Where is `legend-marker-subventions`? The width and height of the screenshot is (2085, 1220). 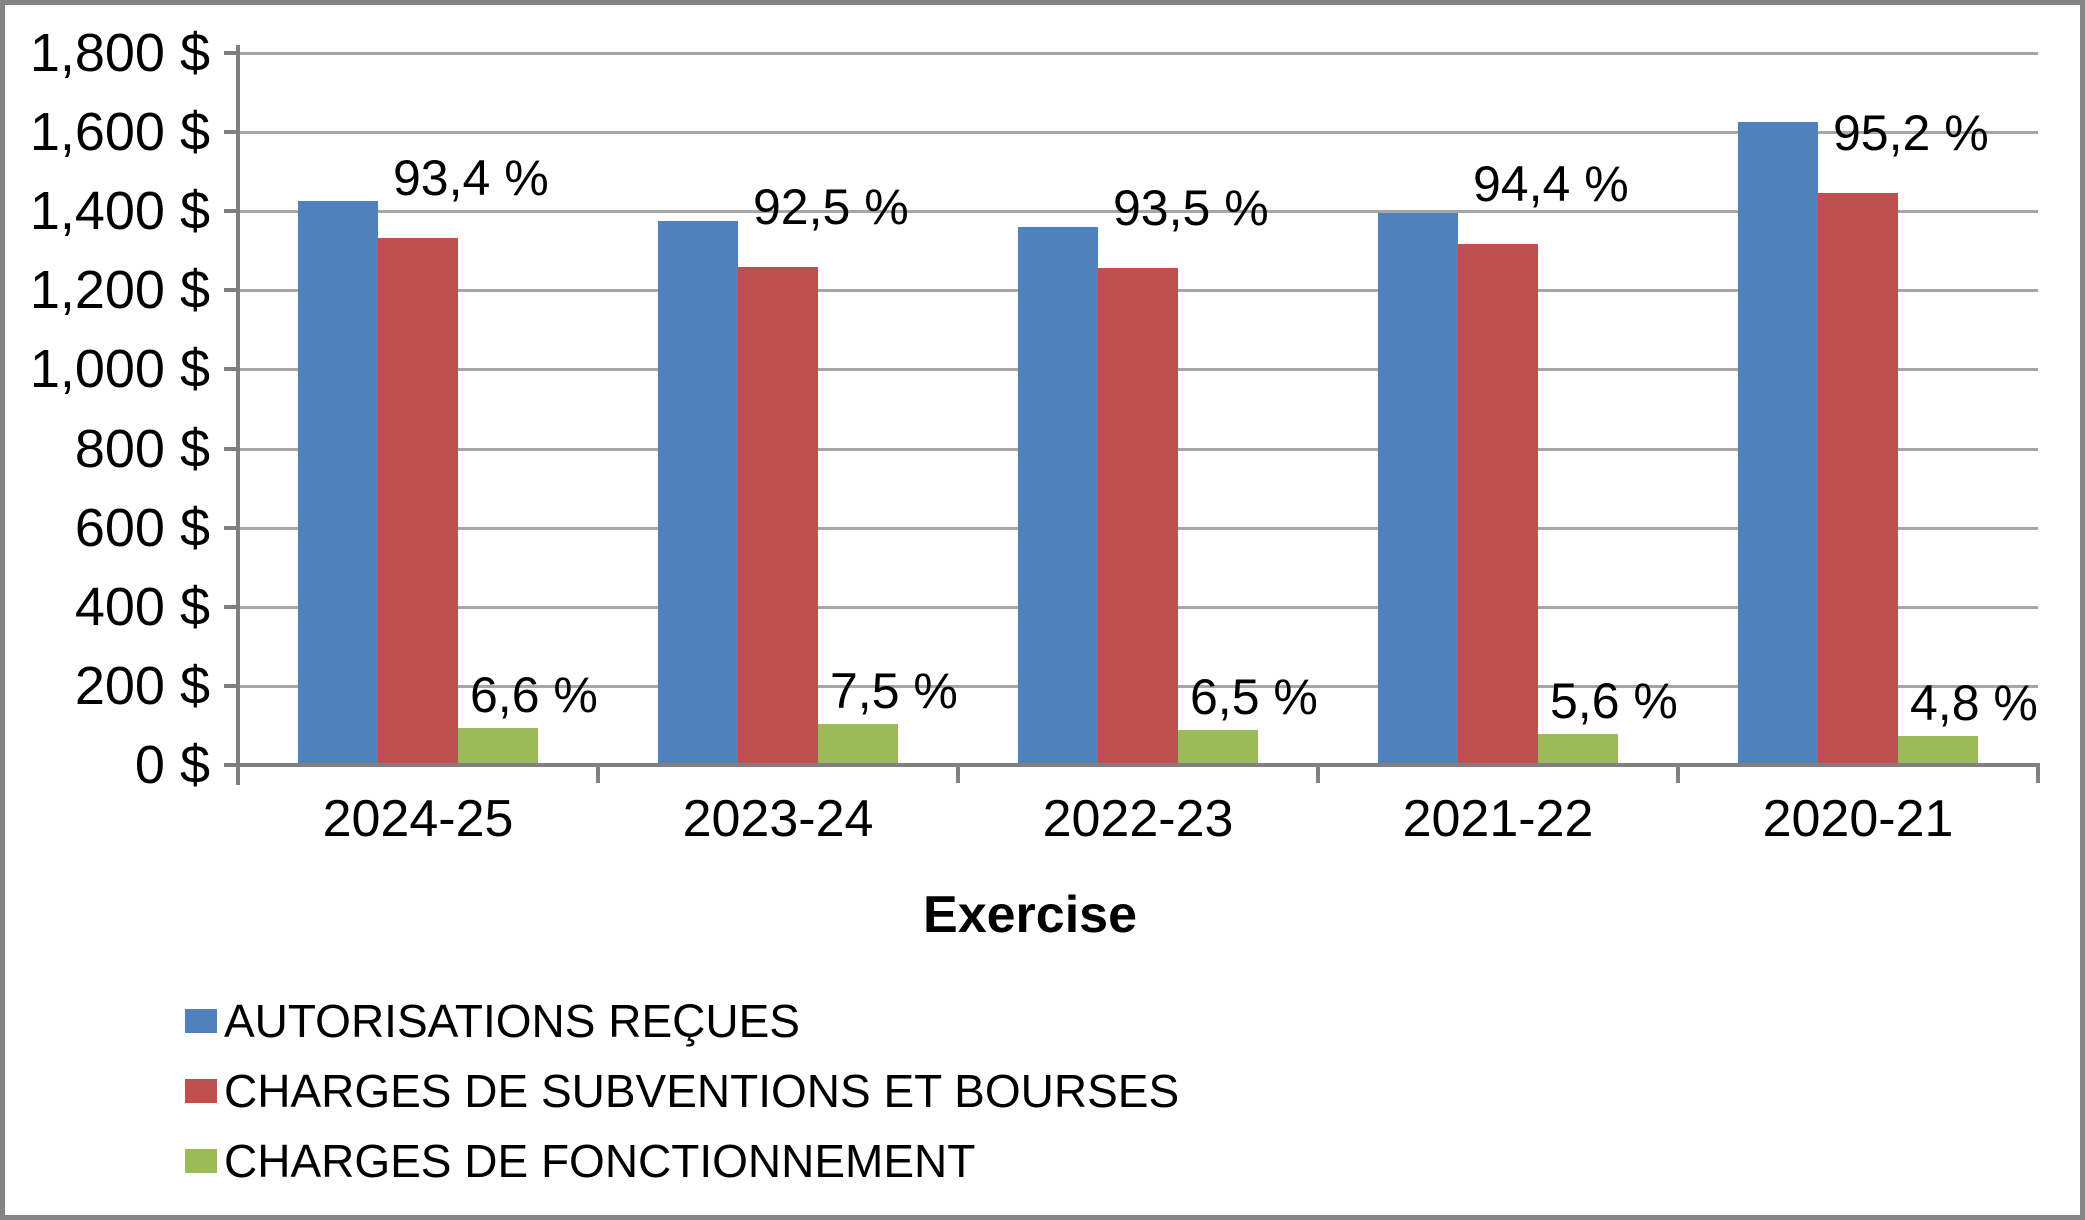
legend-marker-subventions is located at coordinates (201, 1091).